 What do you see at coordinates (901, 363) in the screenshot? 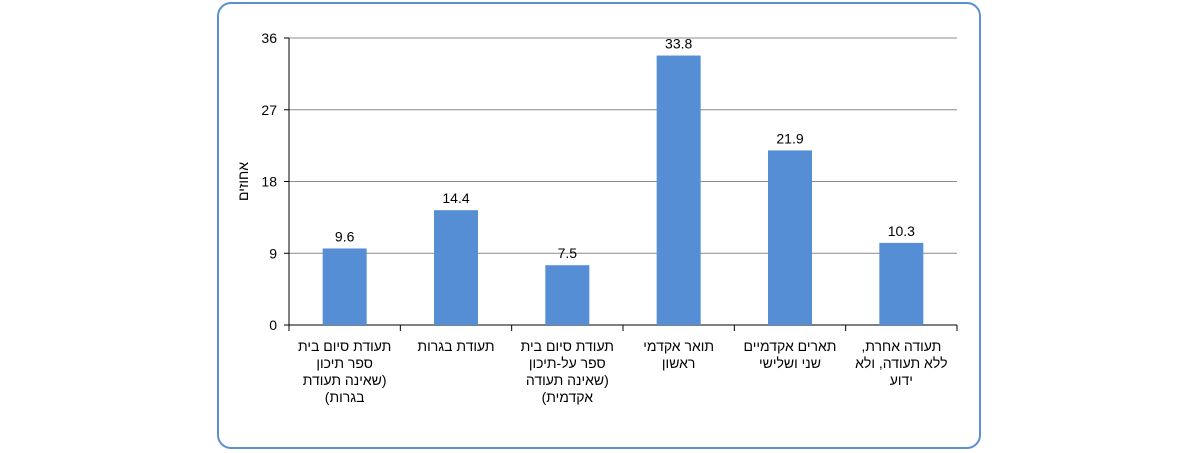
I see `category-label-6: תעודה אחרת, ללא תעודה, ולא ידוע` at bounding box center [901, 363].